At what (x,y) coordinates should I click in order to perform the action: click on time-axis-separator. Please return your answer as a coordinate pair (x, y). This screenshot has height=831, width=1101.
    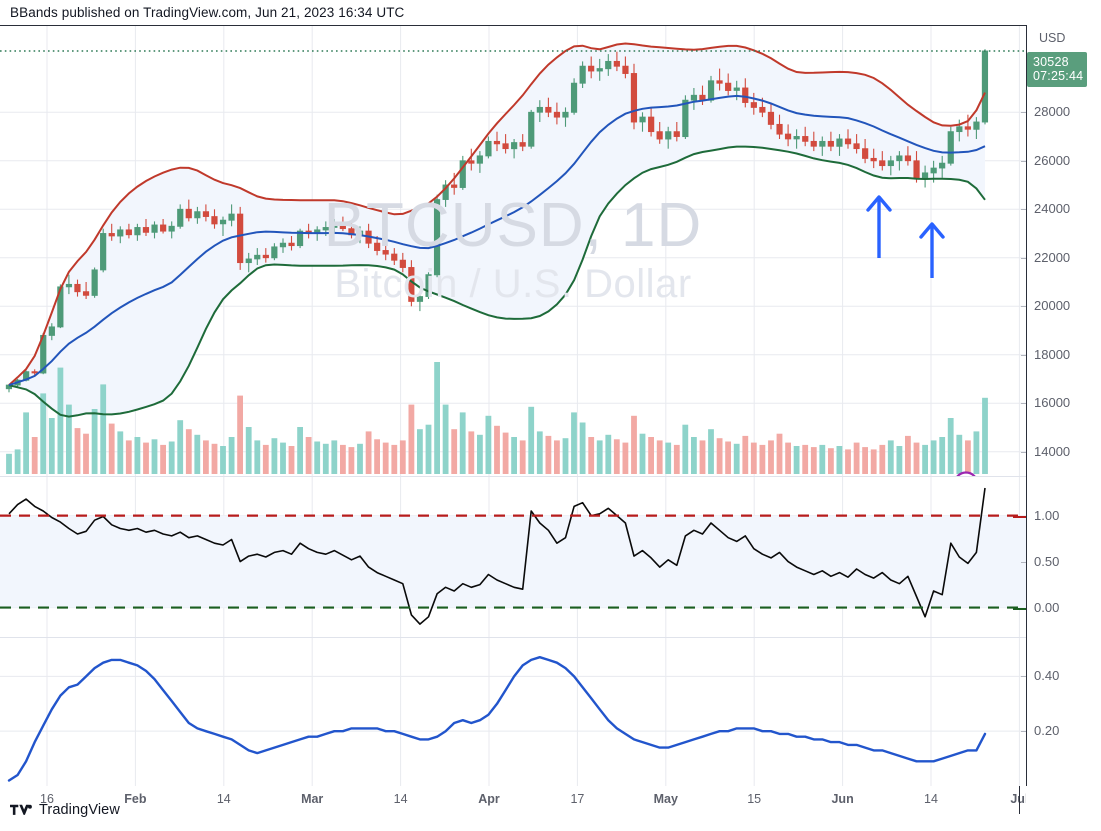
    Looking at the image, I should click on (550, 25).